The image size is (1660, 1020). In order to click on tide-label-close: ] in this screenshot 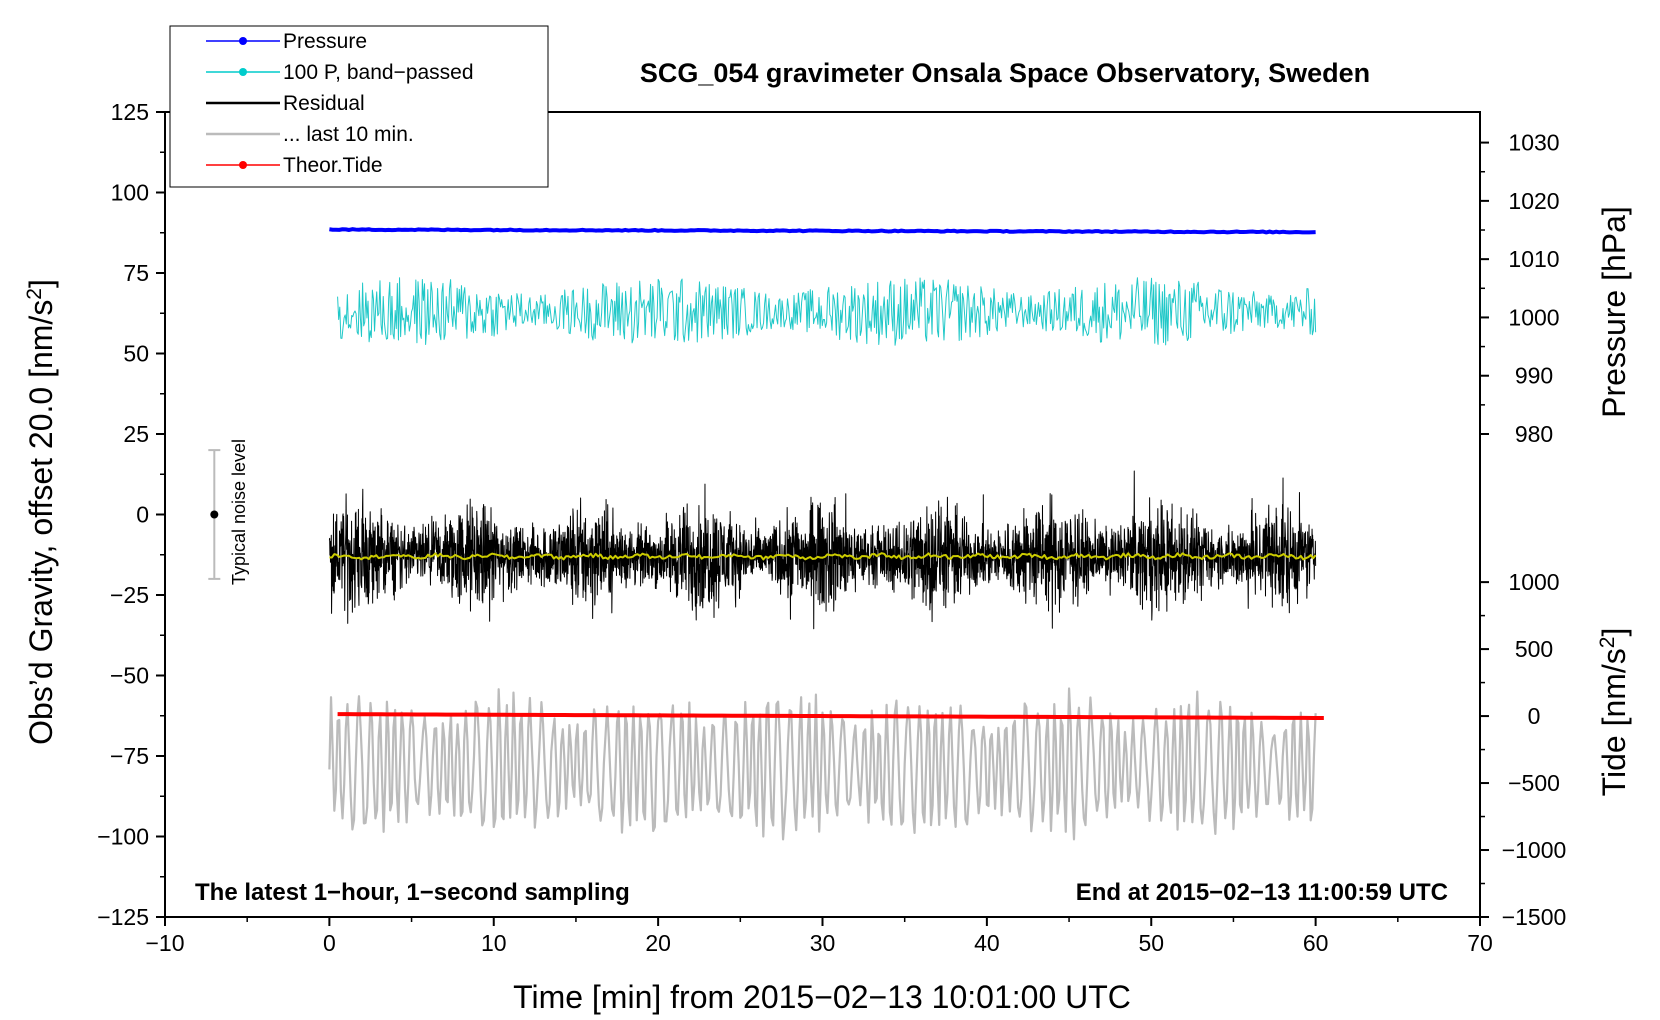, I will do `click(1614, 632)`.